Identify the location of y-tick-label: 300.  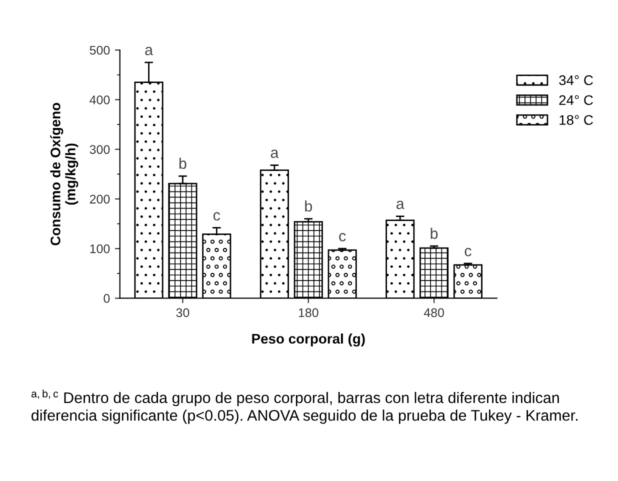
(100, 149).